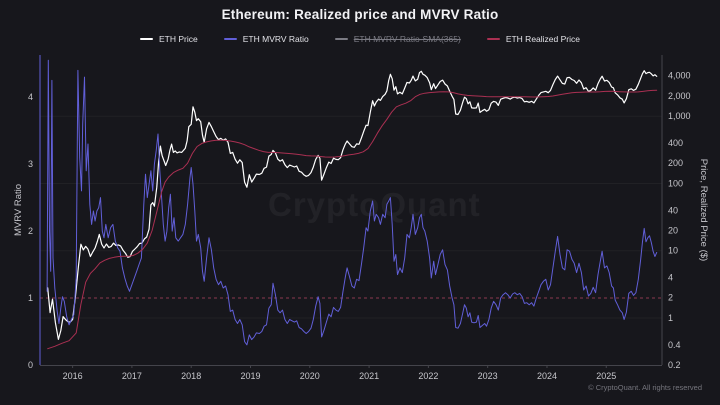 The width and height of the screenshot is (720, 405). What do you see at coordinates (73, 376) in the screenshot?
I see `x-axis-tick-label: 2016` at bounding box center [73, 376].